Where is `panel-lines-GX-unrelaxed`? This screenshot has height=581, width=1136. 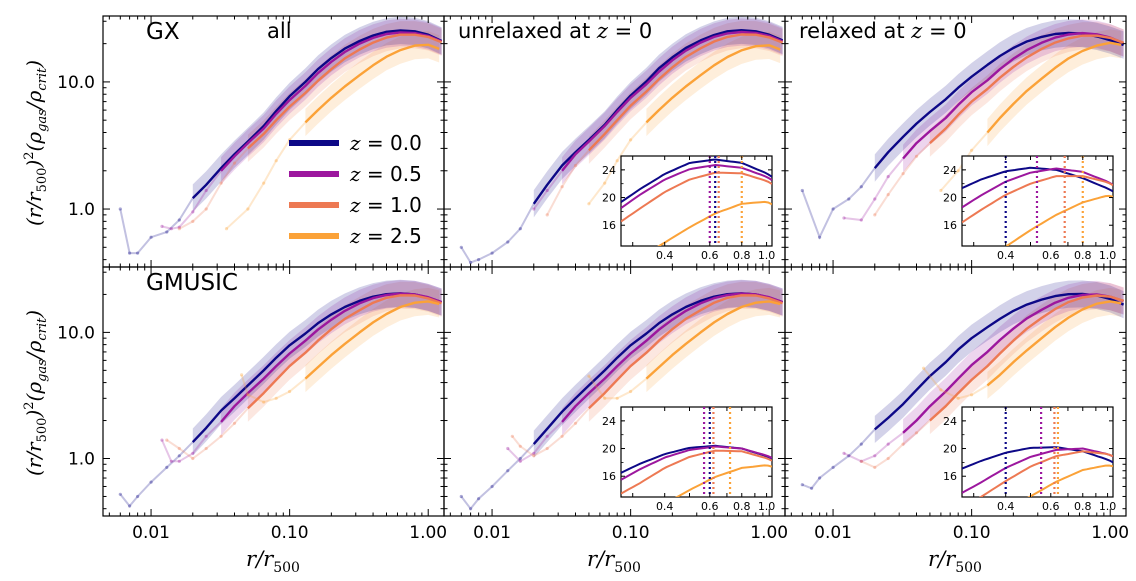
panel-lines-GX-unrelaxed is located at coordinates (621, 147).